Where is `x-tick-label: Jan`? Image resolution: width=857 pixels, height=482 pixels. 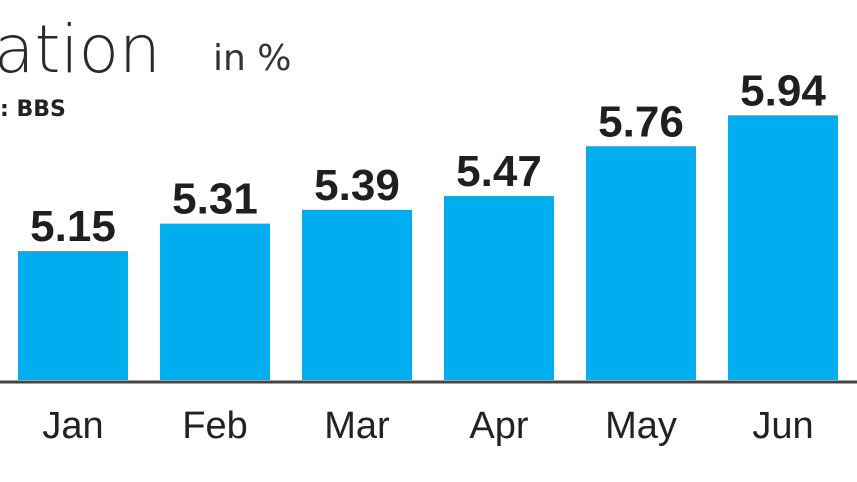 x-tick-label: Jan is located at coordinates (72, 426).